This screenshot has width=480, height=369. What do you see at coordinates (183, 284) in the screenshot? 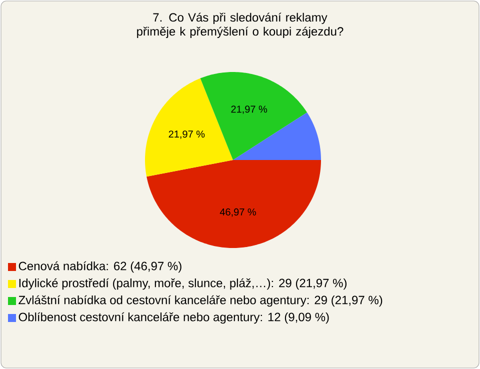
I see `legend-label: Idylické prostředí (palmy, moře, slunce, pláž,…): 29 (21,97 %)` at bounding box center [183, 284].